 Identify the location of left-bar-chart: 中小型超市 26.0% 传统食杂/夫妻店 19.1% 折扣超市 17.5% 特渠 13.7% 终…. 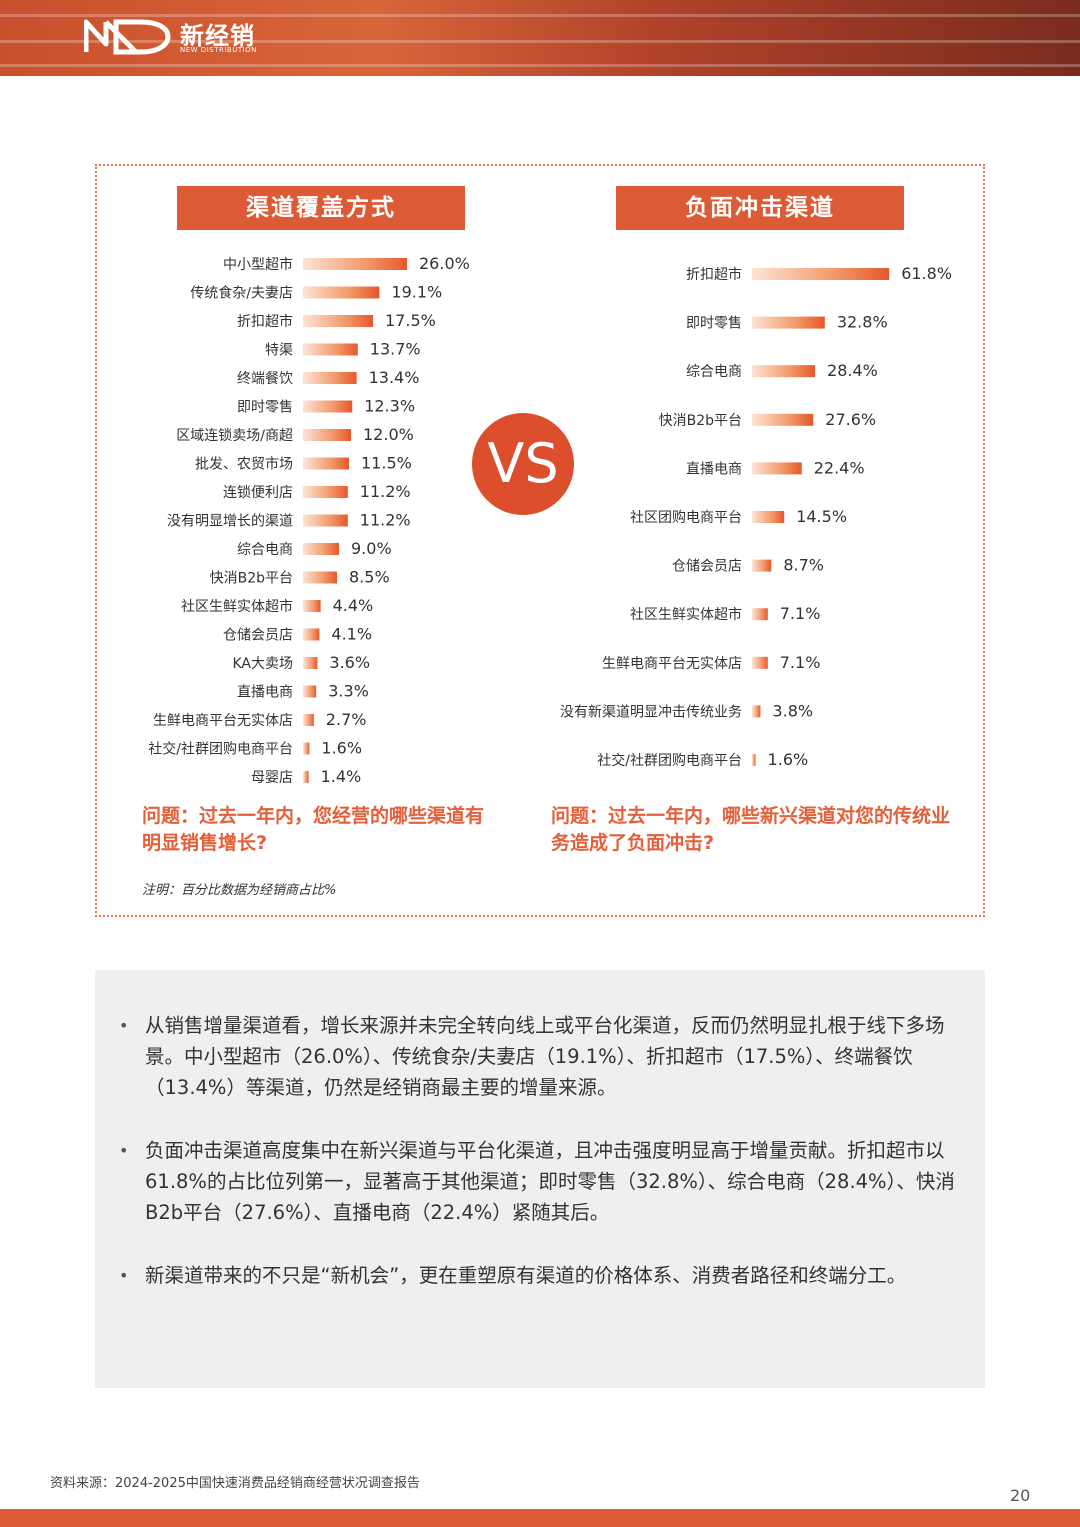
(309, 520).